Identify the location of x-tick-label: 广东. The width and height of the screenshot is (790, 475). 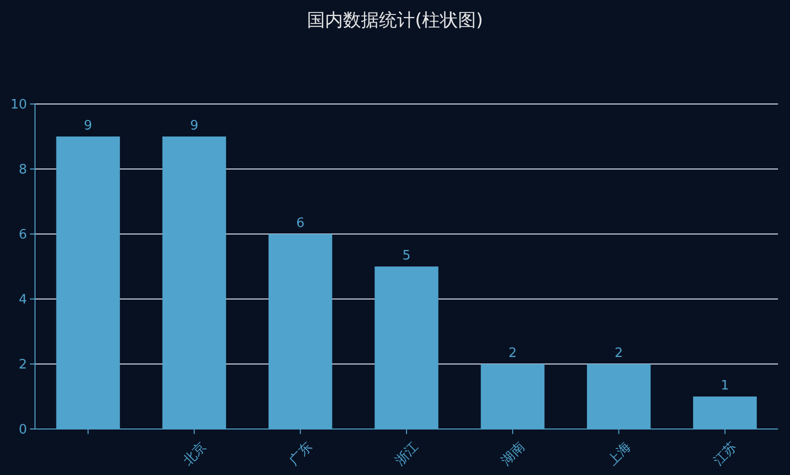
(301, 454).